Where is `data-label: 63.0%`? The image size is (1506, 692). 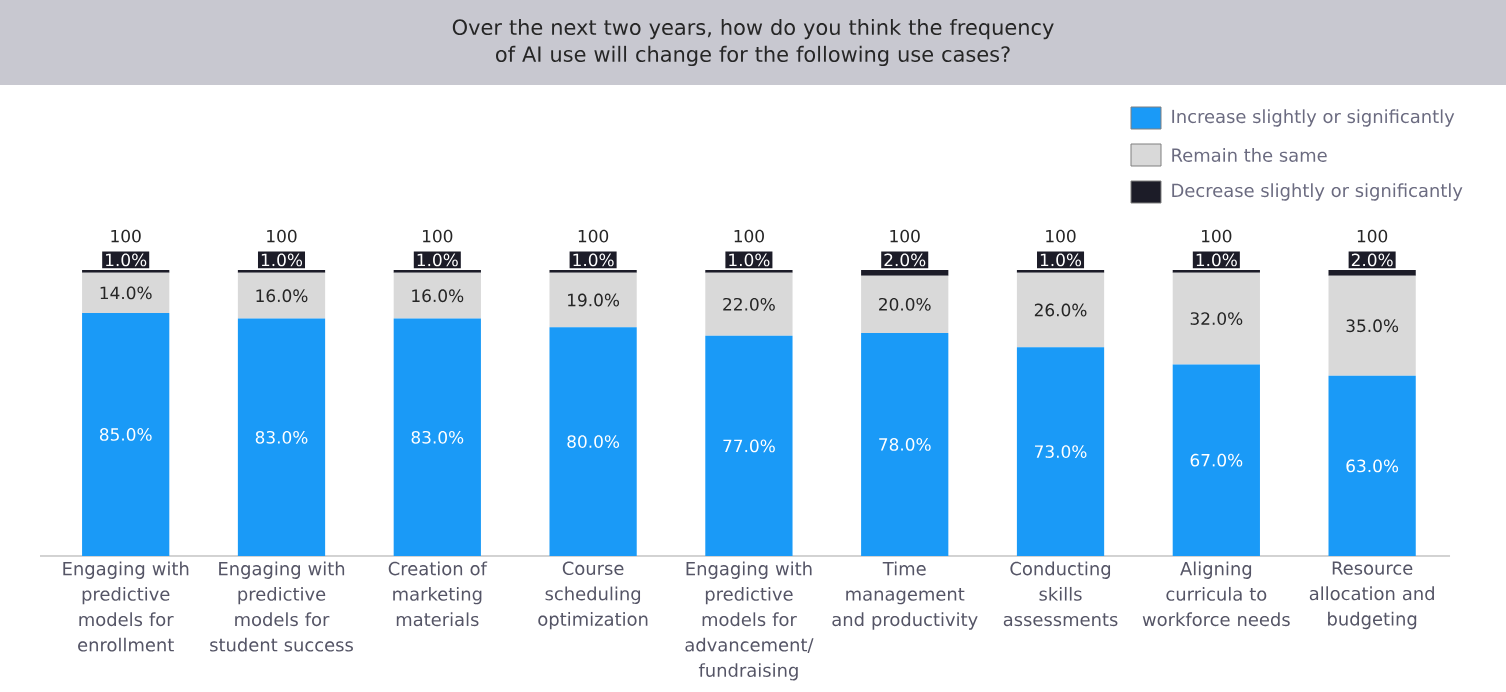 data-label: 63.0% is located at coordinates (1372, 466).